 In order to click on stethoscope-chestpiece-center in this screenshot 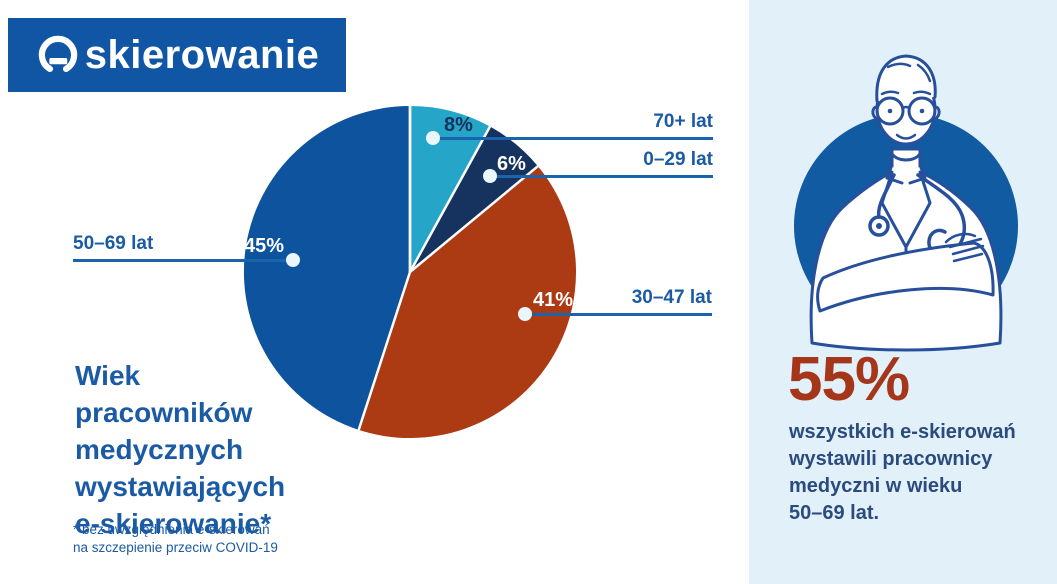, I will do `click(879, 226)`.